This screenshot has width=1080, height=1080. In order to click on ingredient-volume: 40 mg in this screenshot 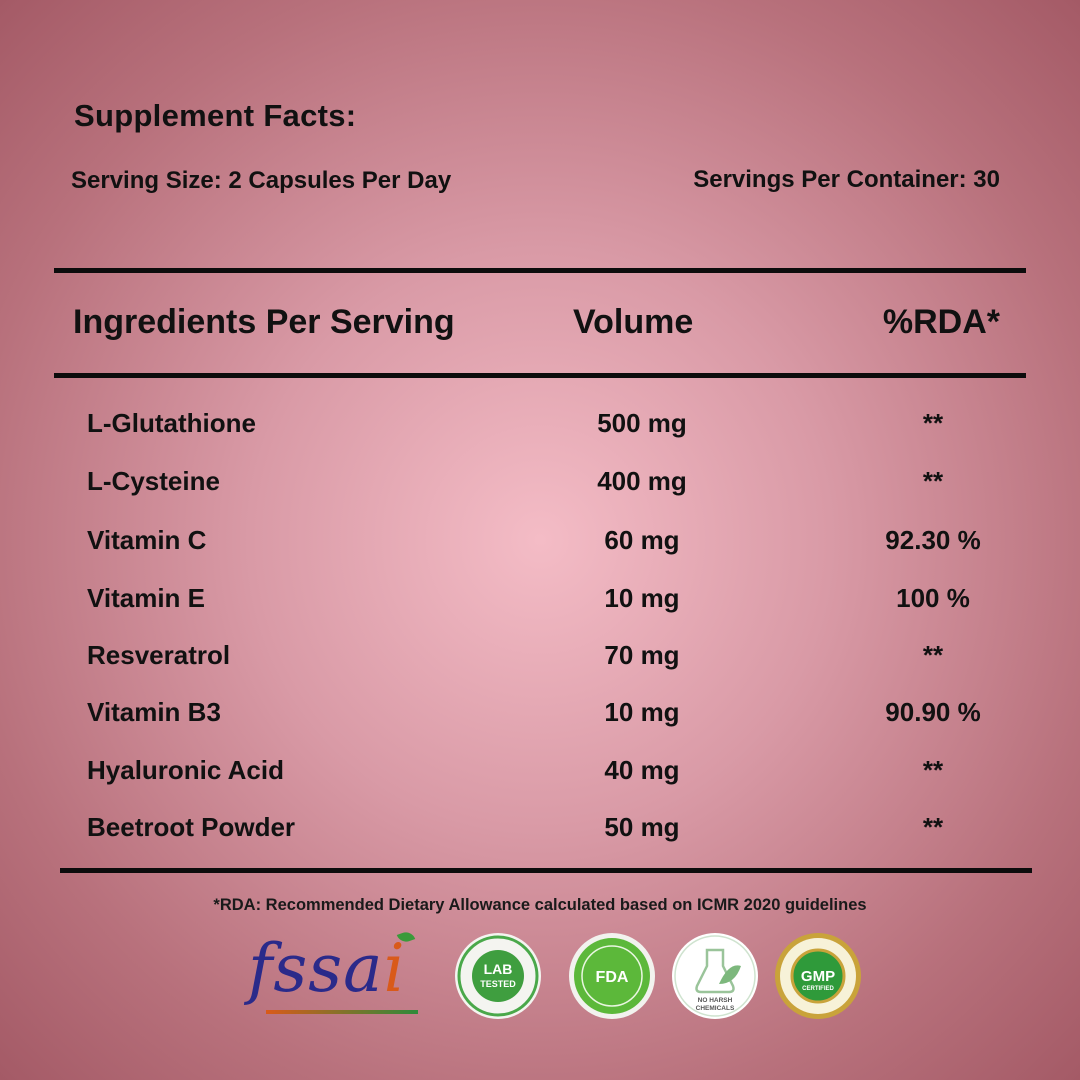, I will do `click(642, 770)`.